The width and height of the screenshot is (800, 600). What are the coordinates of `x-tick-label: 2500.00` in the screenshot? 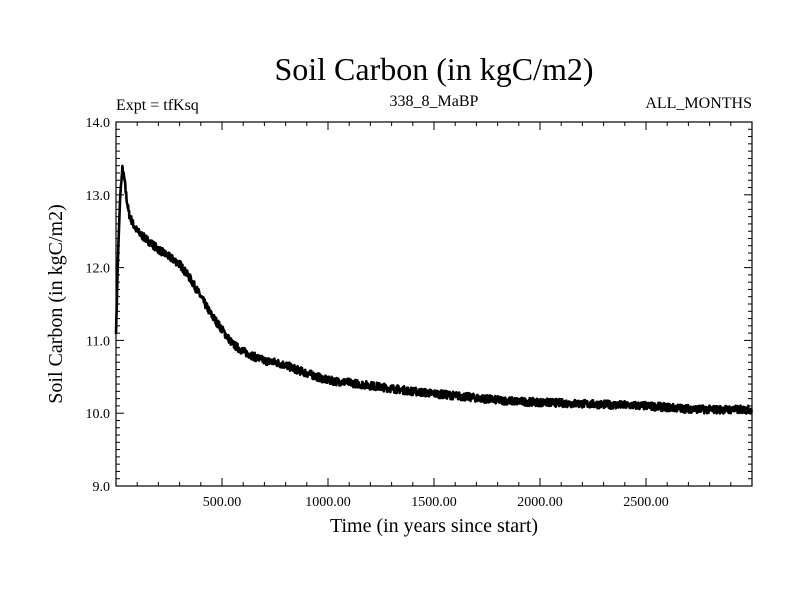 It's located at (646, 502).